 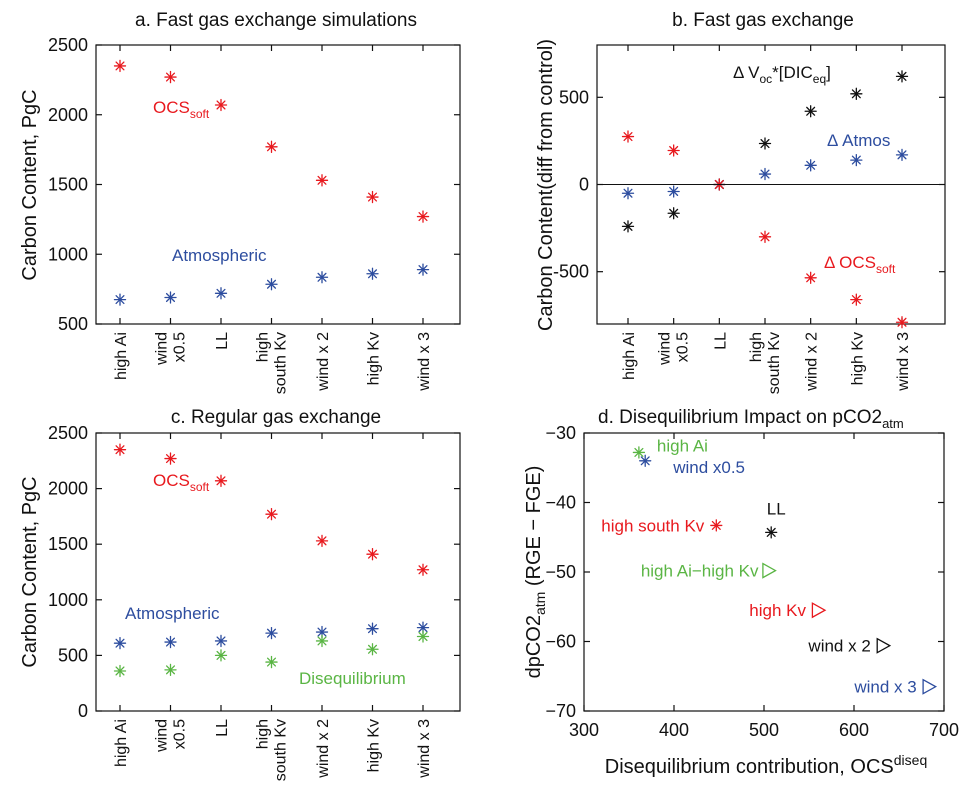 I want to click on disequilibrium-point-high-south-kv, so click(x=271, y=662).